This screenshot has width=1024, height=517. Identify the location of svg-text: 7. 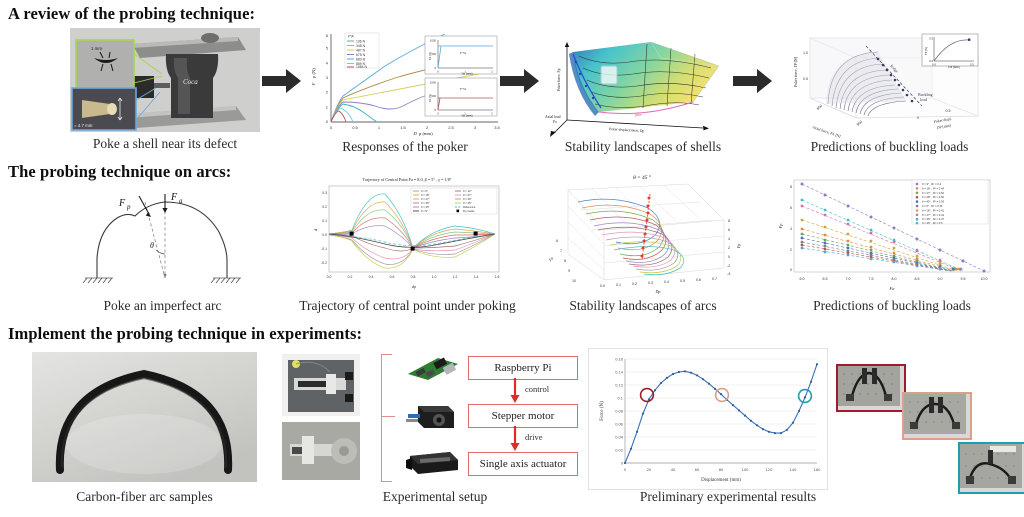
(561, 251).